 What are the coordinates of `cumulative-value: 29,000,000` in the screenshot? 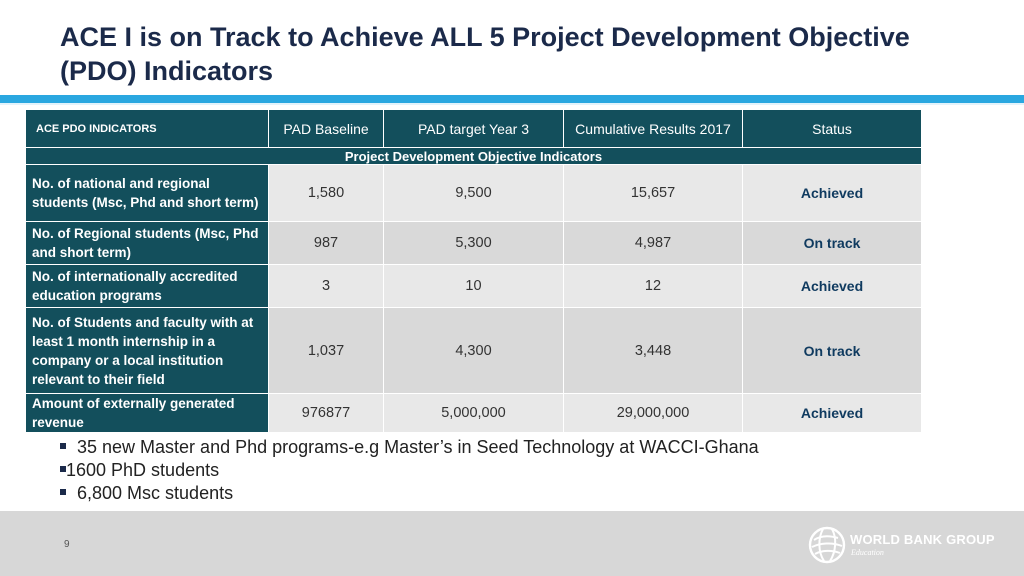 It's located at (653, 413).